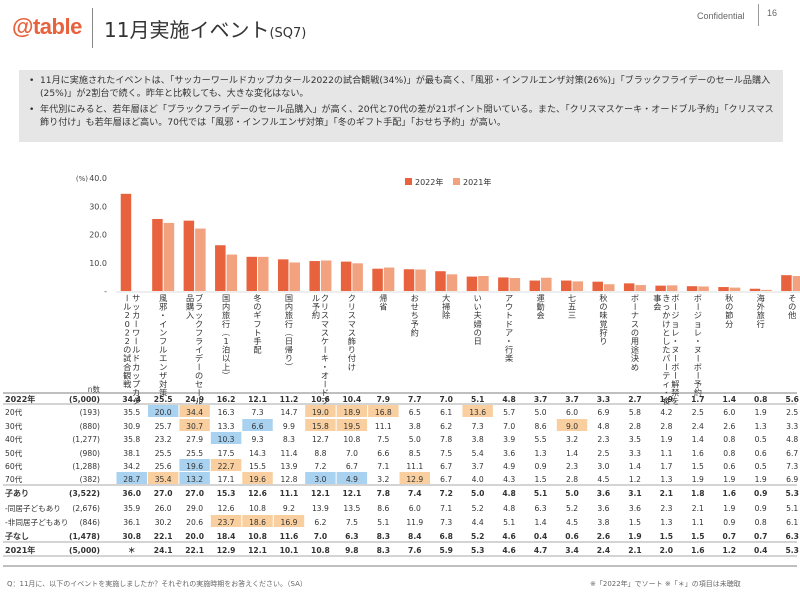  What do you see at coordinates (760, 536) in the screenshot?
I see `table-cell: 0.7` at bounding box center [760, 536].